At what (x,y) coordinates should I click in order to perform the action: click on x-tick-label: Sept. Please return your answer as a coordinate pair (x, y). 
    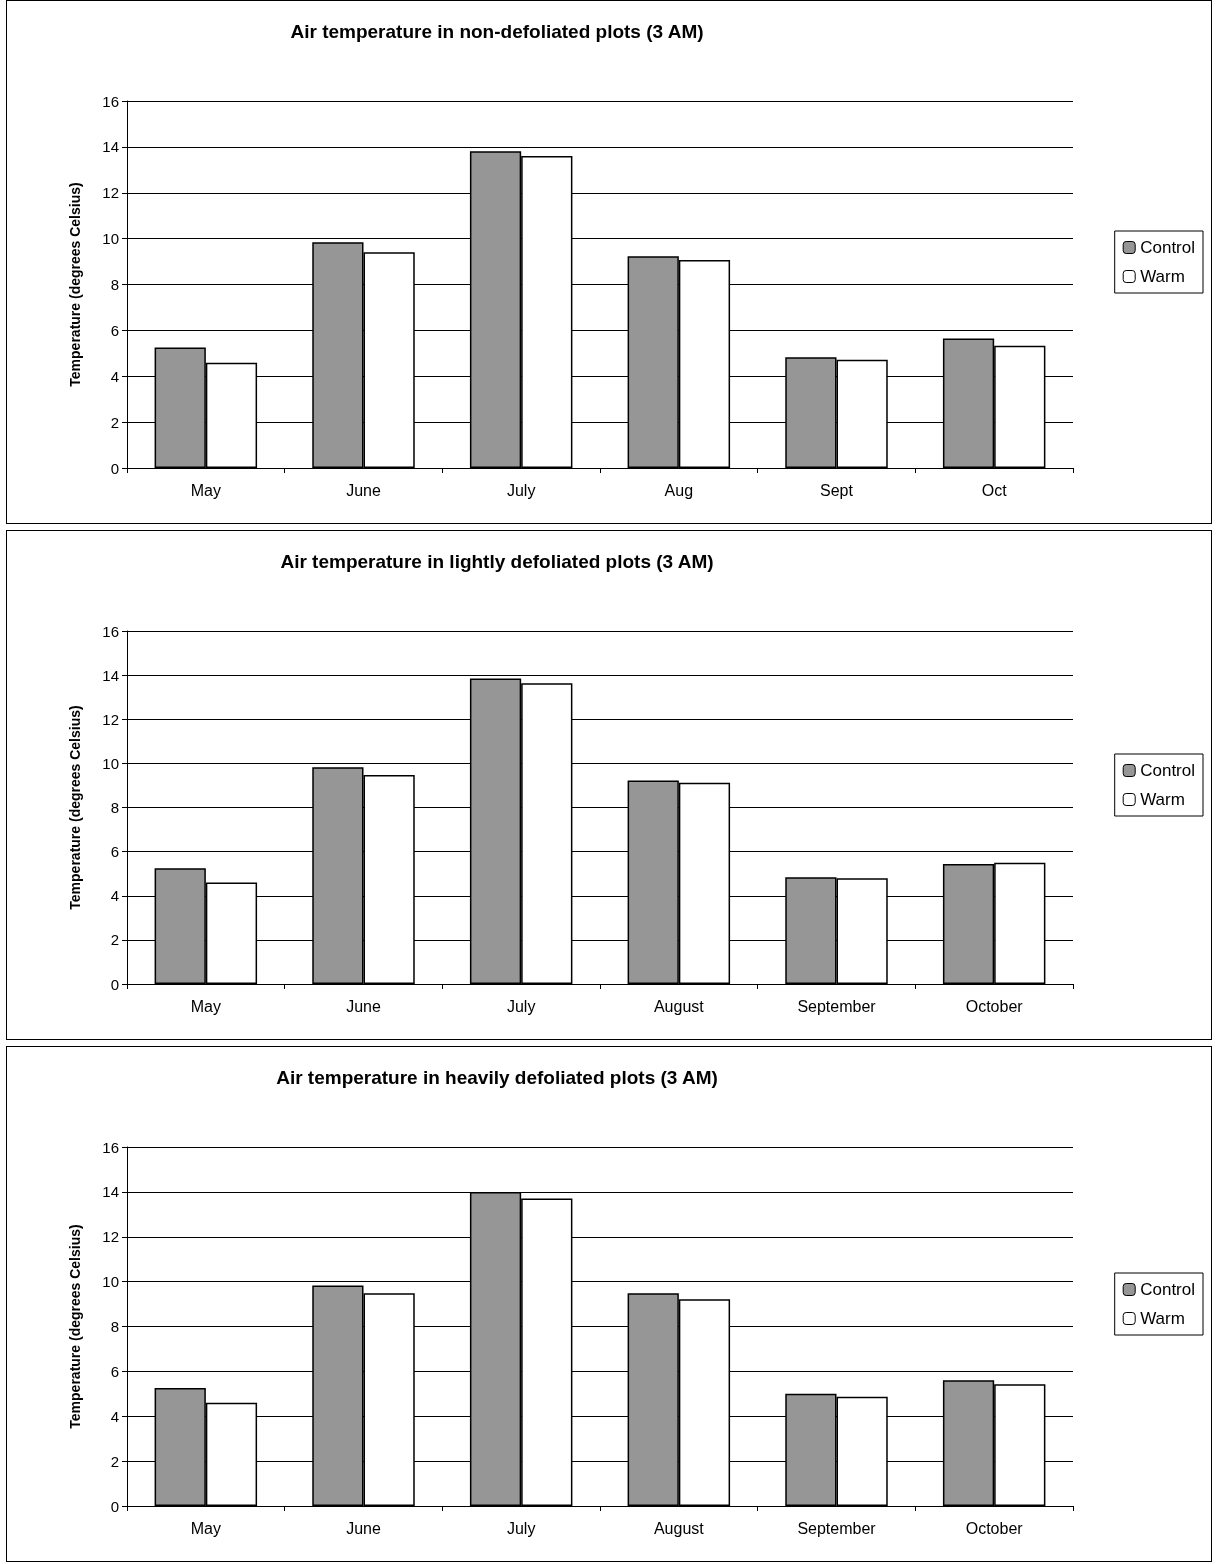
    Looking at the image, I should click on (837, 490).